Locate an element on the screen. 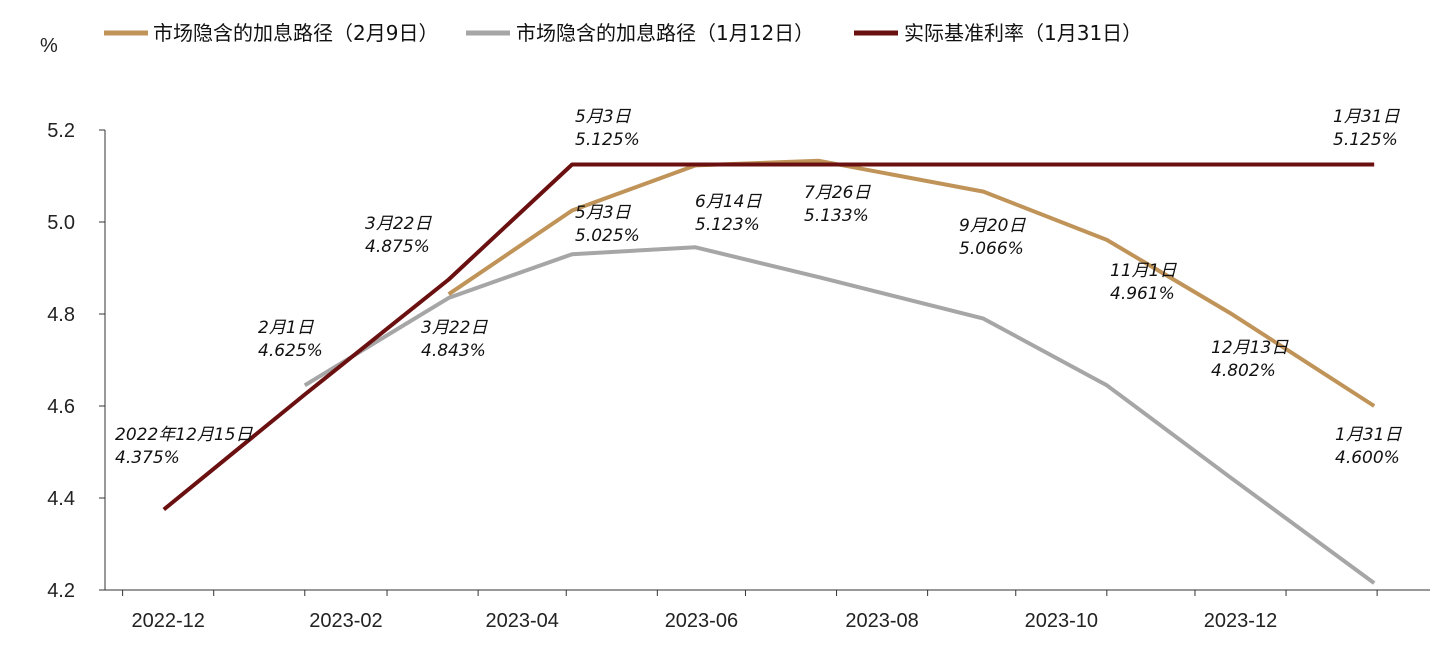 Image resolution: width=1453 pixels, height=661 pixels. legend-label-feb9: 市场隐含的加息路径（2月9日） is located at coordinates (295, 33).